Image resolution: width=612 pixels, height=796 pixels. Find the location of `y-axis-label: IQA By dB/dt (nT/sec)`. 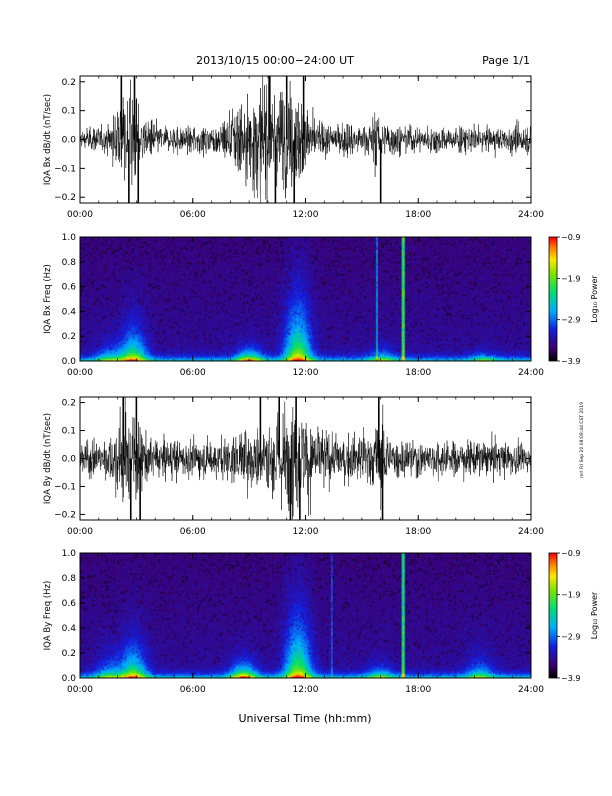

y-axis-label: IQA By dB/dt (nT/sec) is located at coordinates (48, 458).